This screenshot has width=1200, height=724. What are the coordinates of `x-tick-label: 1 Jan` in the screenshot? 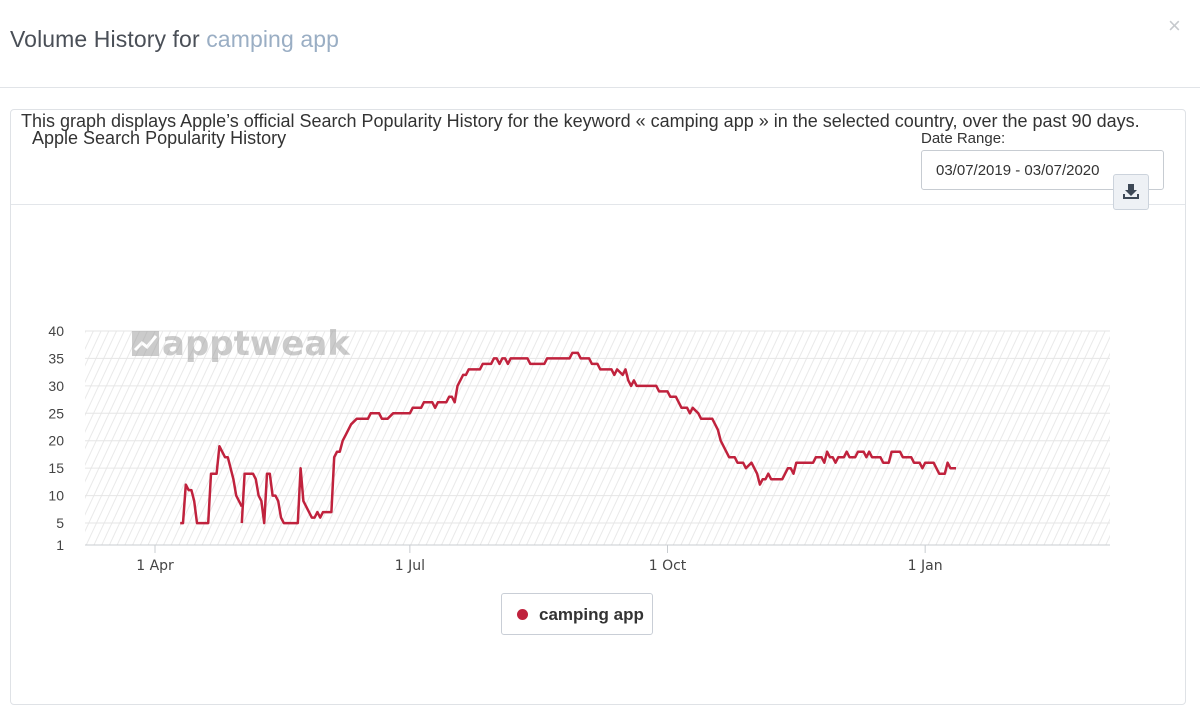 It's located at (925, 566).